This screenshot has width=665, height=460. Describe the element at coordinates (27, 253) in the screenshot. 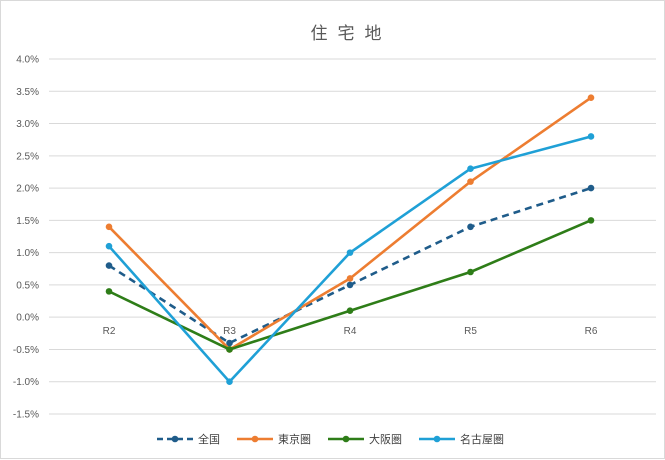

I see `y-tick-label: 1.0%` at that location.